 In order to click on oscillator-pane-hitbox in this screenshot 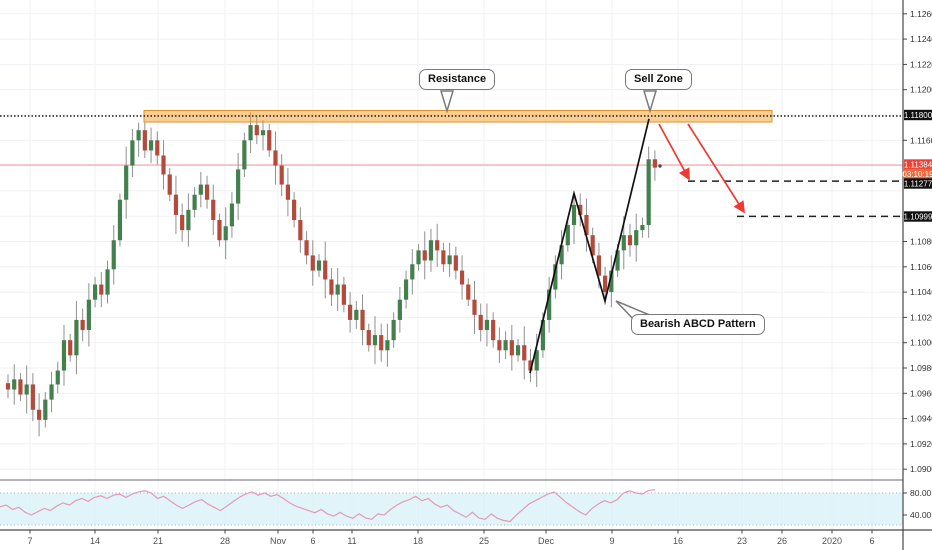, I will do `click(451, 505)`.